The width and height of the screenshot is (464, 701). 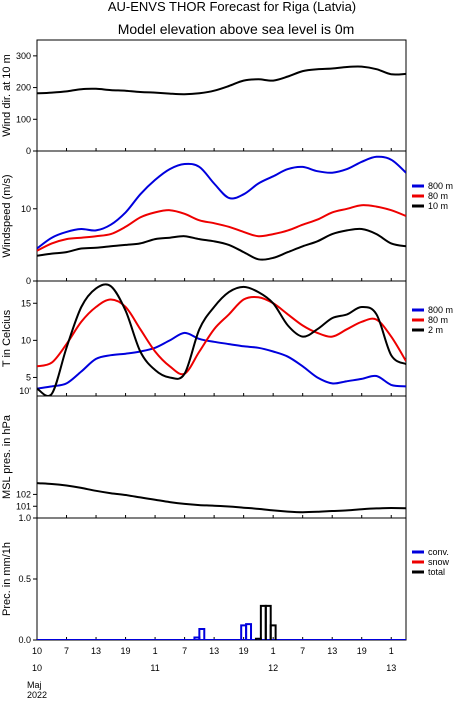 What do you see at coordinates (26, 303) in the screenshot?
I see `y-tick-label: 15` at bounding box center [26, 303].